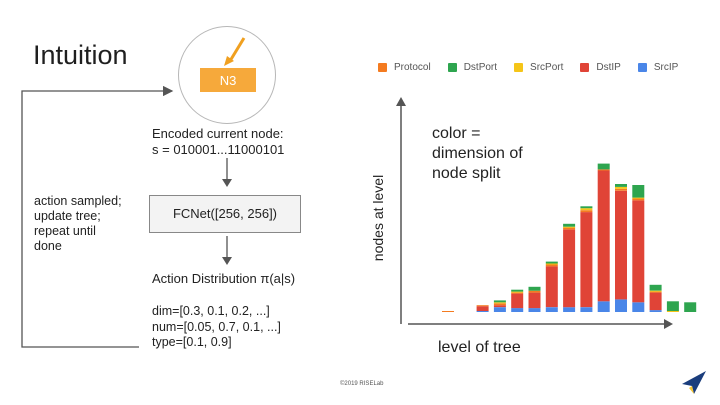 This screenshot has width=720, height=405. What do you see at coordinates (547, 67) in the screenshot?
I see `legend-label: SrcPort` at bounding box center [547, 67].